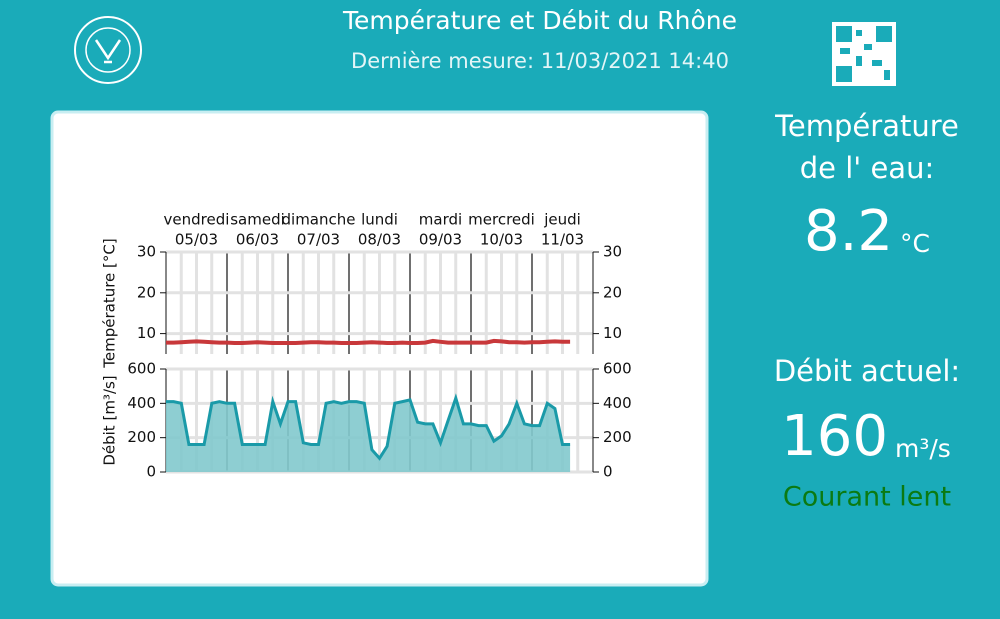 Image resolution: width=1000 pixels, height=619 pixels. What do you see at coordinates (923, 448) in the screenshot?
I see `flow-unit: m³/s` at bounding box center [923, 448].